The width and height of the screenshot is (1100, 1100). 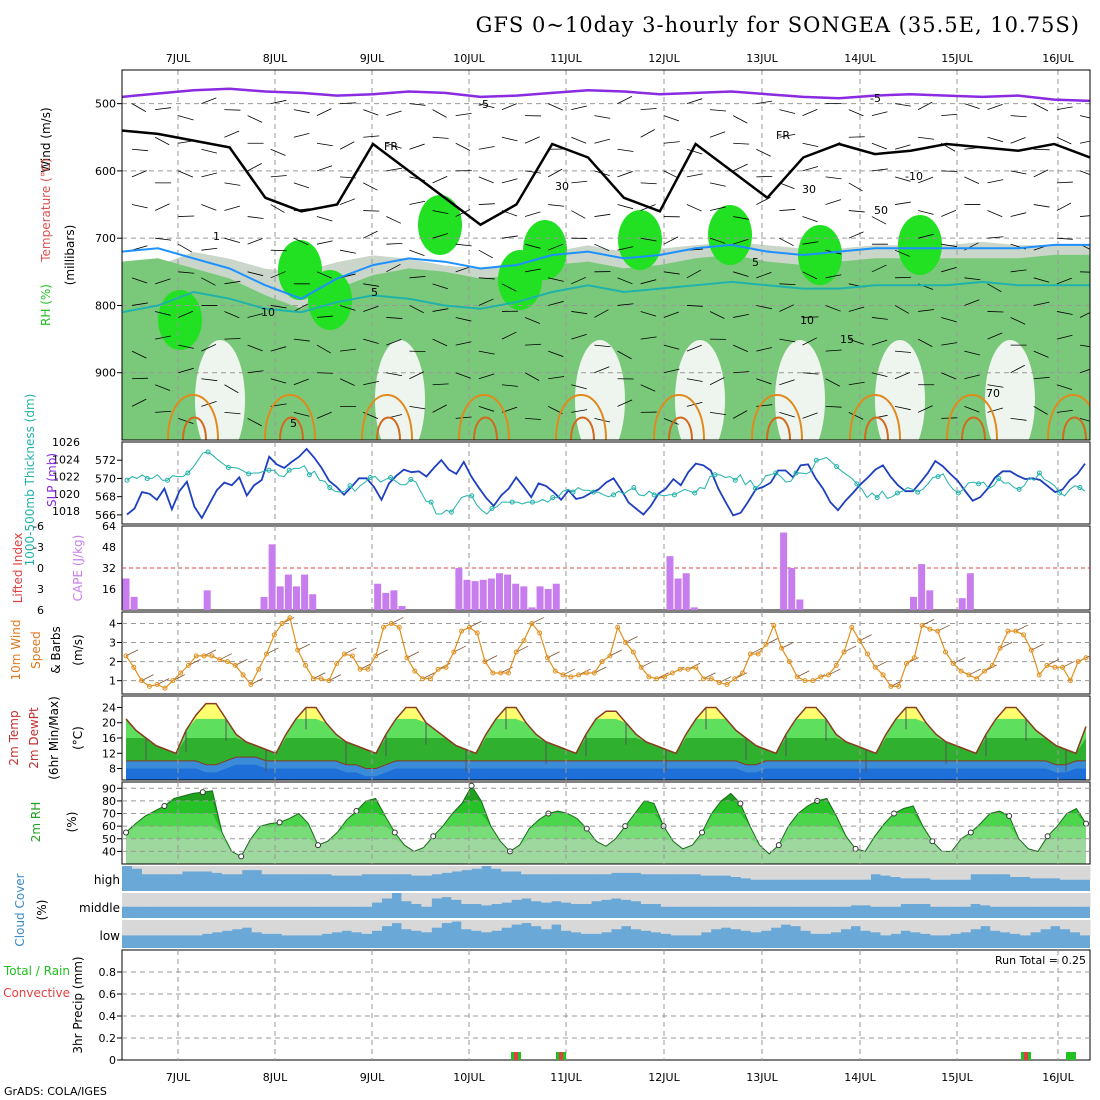 What do you see at coordinates (105, 373) in the screenshot?
I see `y-tick-label: 900` at bounding box center [105, 373].